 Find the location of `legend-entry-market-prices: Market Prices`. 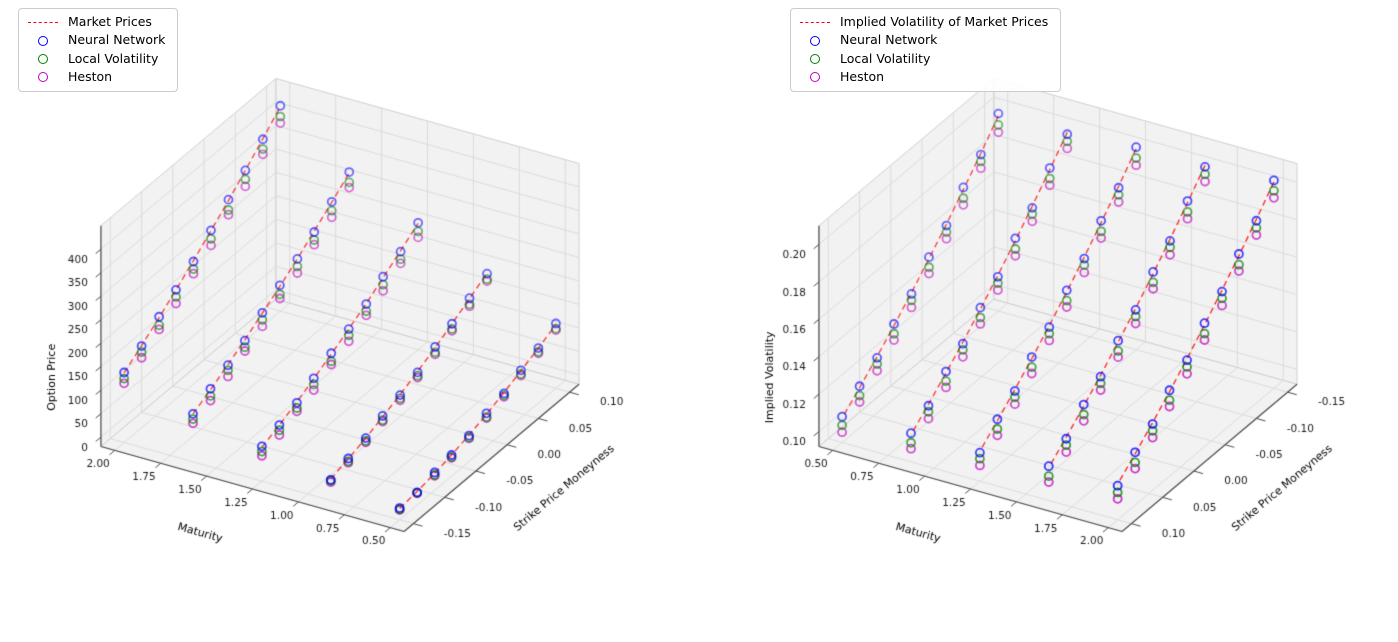

legend-entry-market-prices: Market Prices is located at coordinates (96, 21).